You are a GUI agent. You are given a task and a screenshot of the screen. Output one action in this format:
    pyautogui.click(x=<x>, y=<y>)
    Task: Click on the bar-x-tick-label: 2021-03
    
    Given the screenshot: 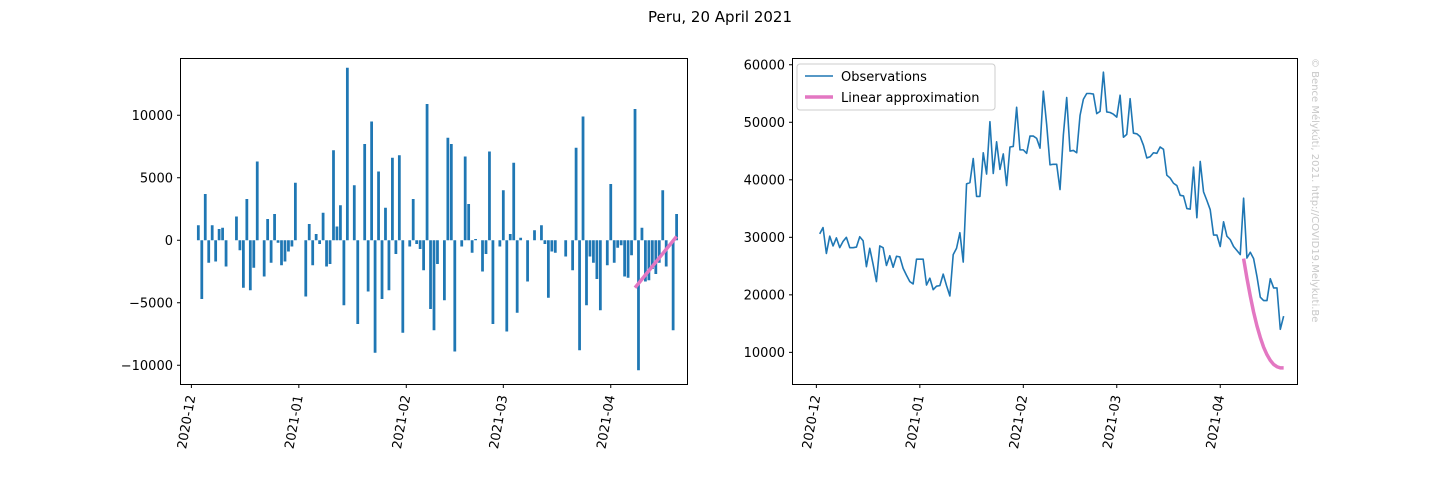 What is the action you would take?
    pyautogui.click(x=499, y=422)
    